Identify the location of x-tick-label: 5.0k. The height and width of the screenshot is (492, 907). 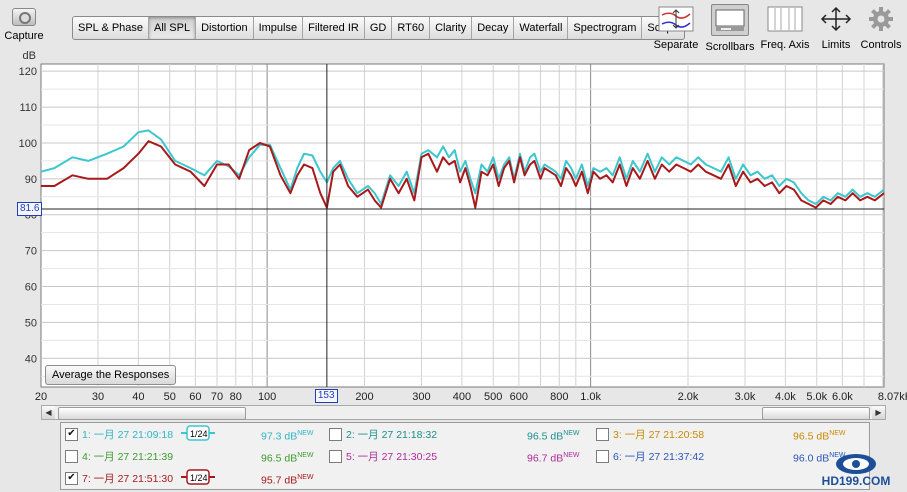
(816, 397).